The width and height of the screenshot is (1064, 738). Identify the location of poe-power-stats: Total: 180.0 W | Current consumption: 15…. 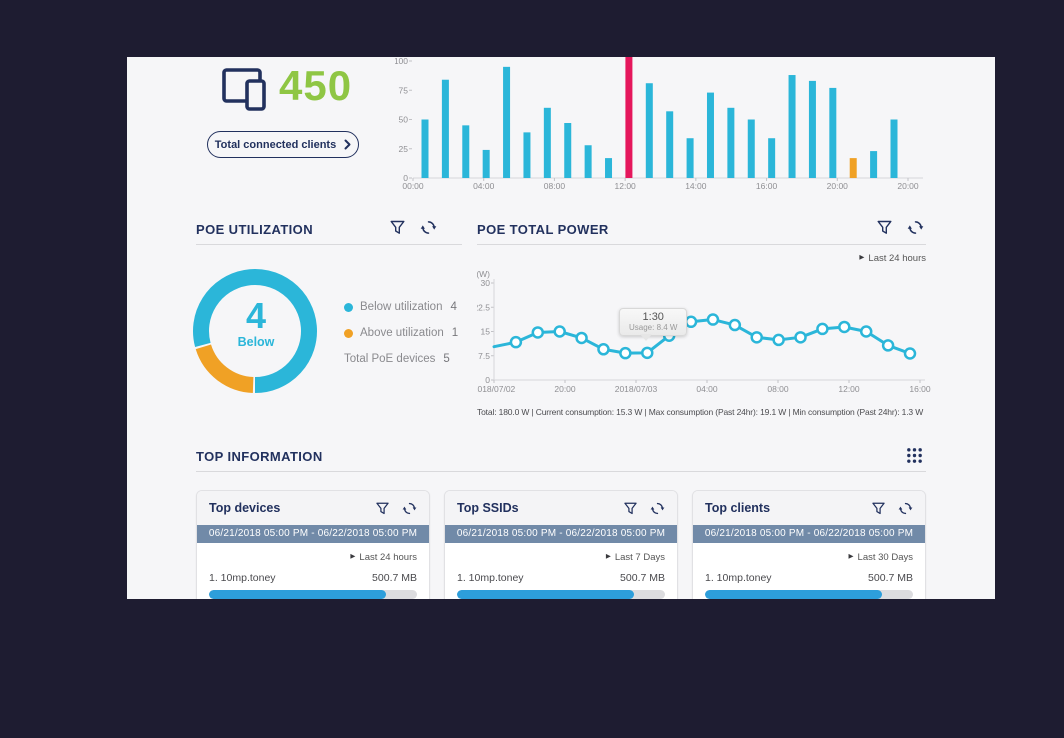
(700, 412).